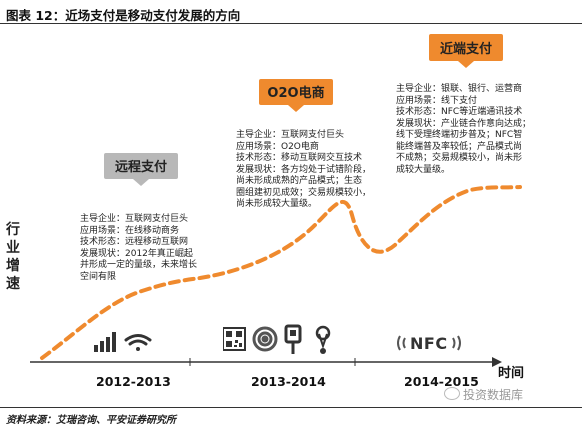 Image resolution: width=582 pixels, height=432 pixels. I want to click on callout-line: 尚未形成成熟的产品模式；生态, so click(299, 181).